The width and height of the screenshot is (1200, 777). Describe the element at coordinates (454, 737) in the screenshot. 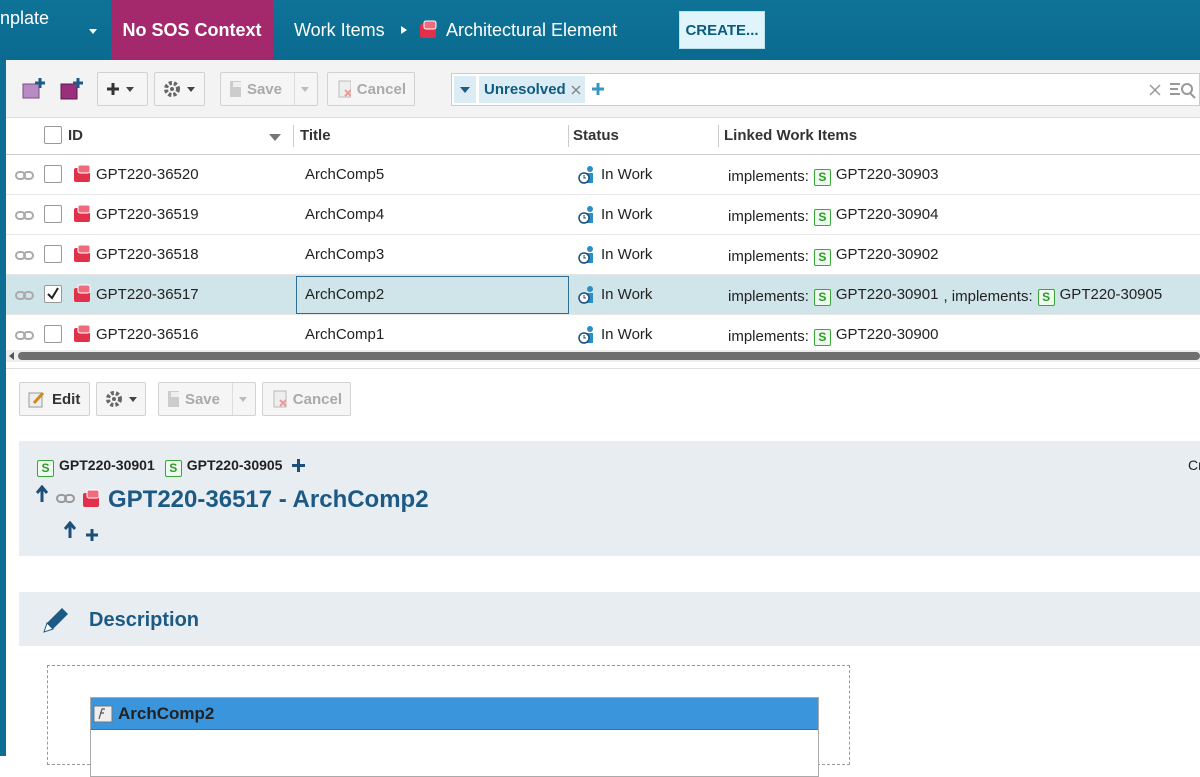

I see `embedded-box: ArchComp2` at that location.